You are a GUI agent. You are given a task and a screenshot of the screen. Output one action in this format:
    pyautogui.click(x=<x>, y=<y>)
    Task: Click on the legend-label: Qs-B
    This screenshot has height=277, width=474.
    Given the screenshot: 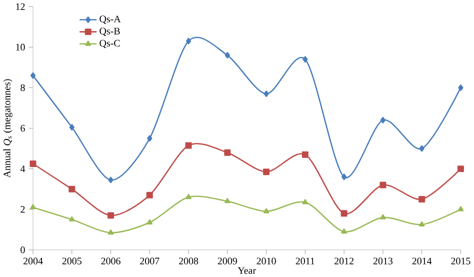 What is the action you would take?
    pyautogui.click(x=110, y=32)
    